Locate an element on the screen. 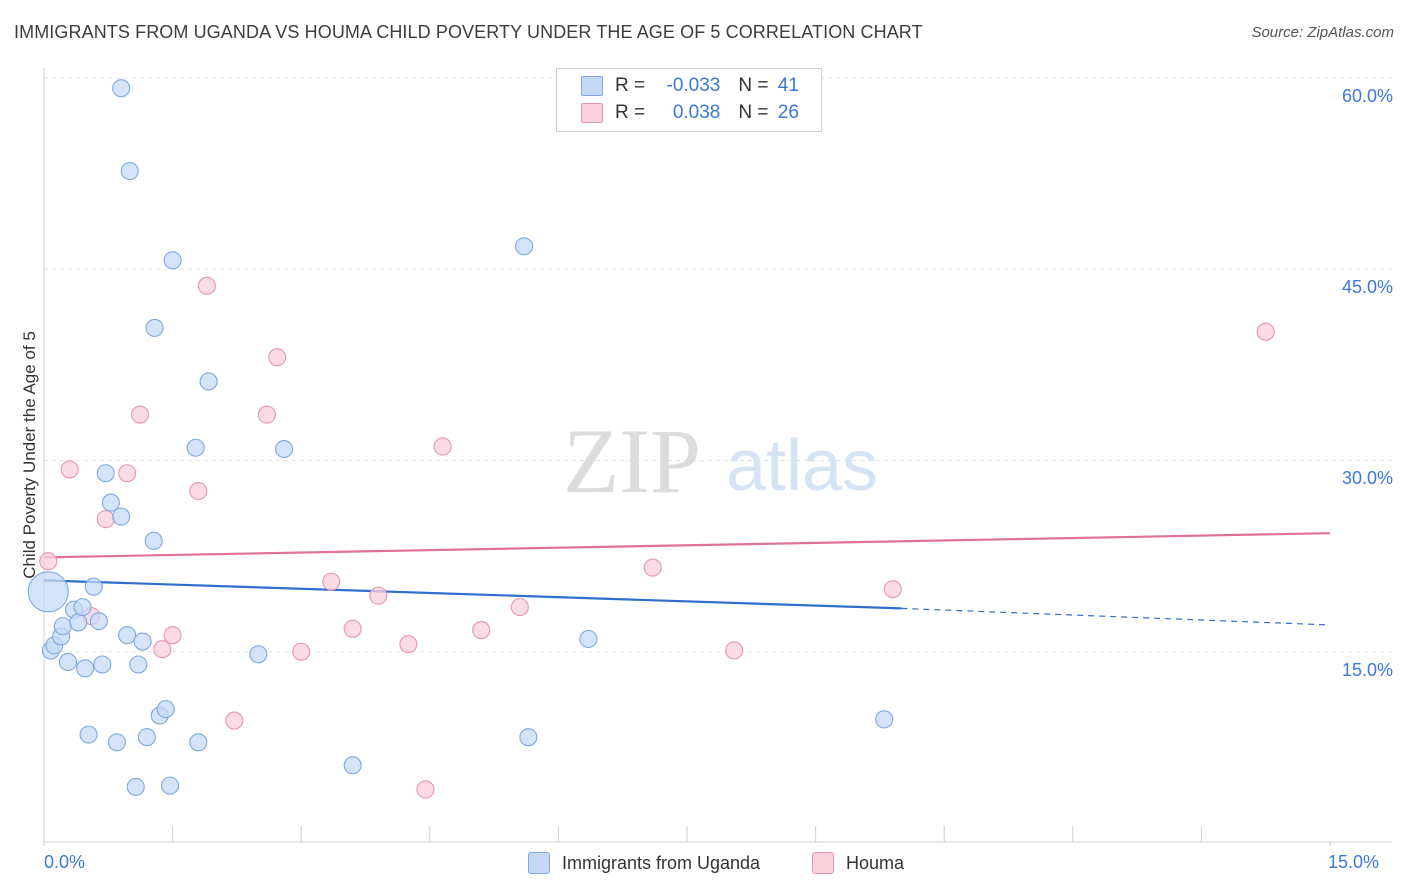 The image size is (1406, 892). bottom-legend-label-houma: Houma is located at coordinates (875, 862).